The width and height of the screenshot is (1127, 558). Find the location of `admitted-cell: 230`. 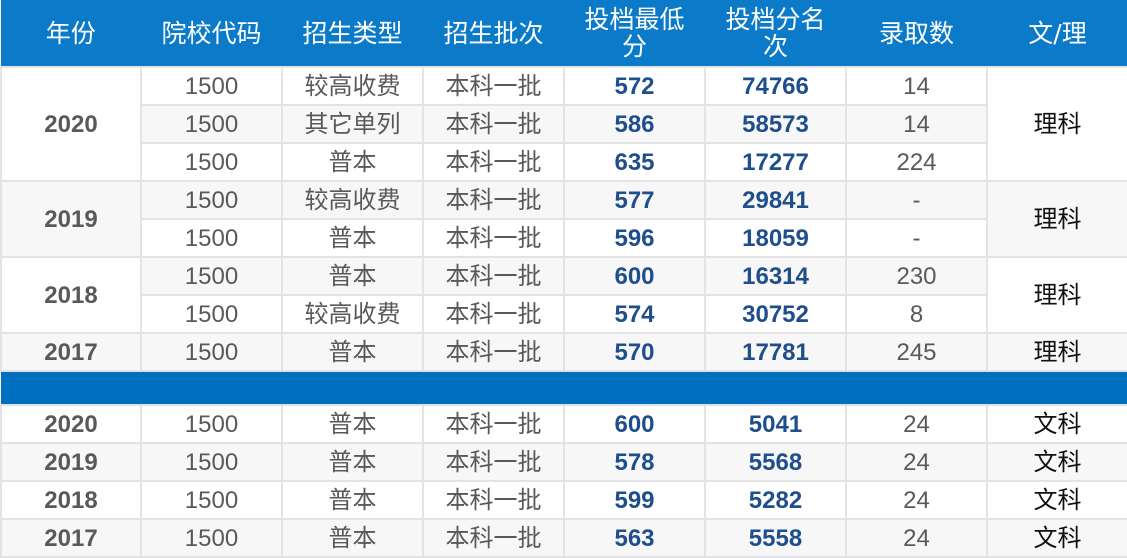

admitted-cell: 230 is located at coordinates (916, 276).